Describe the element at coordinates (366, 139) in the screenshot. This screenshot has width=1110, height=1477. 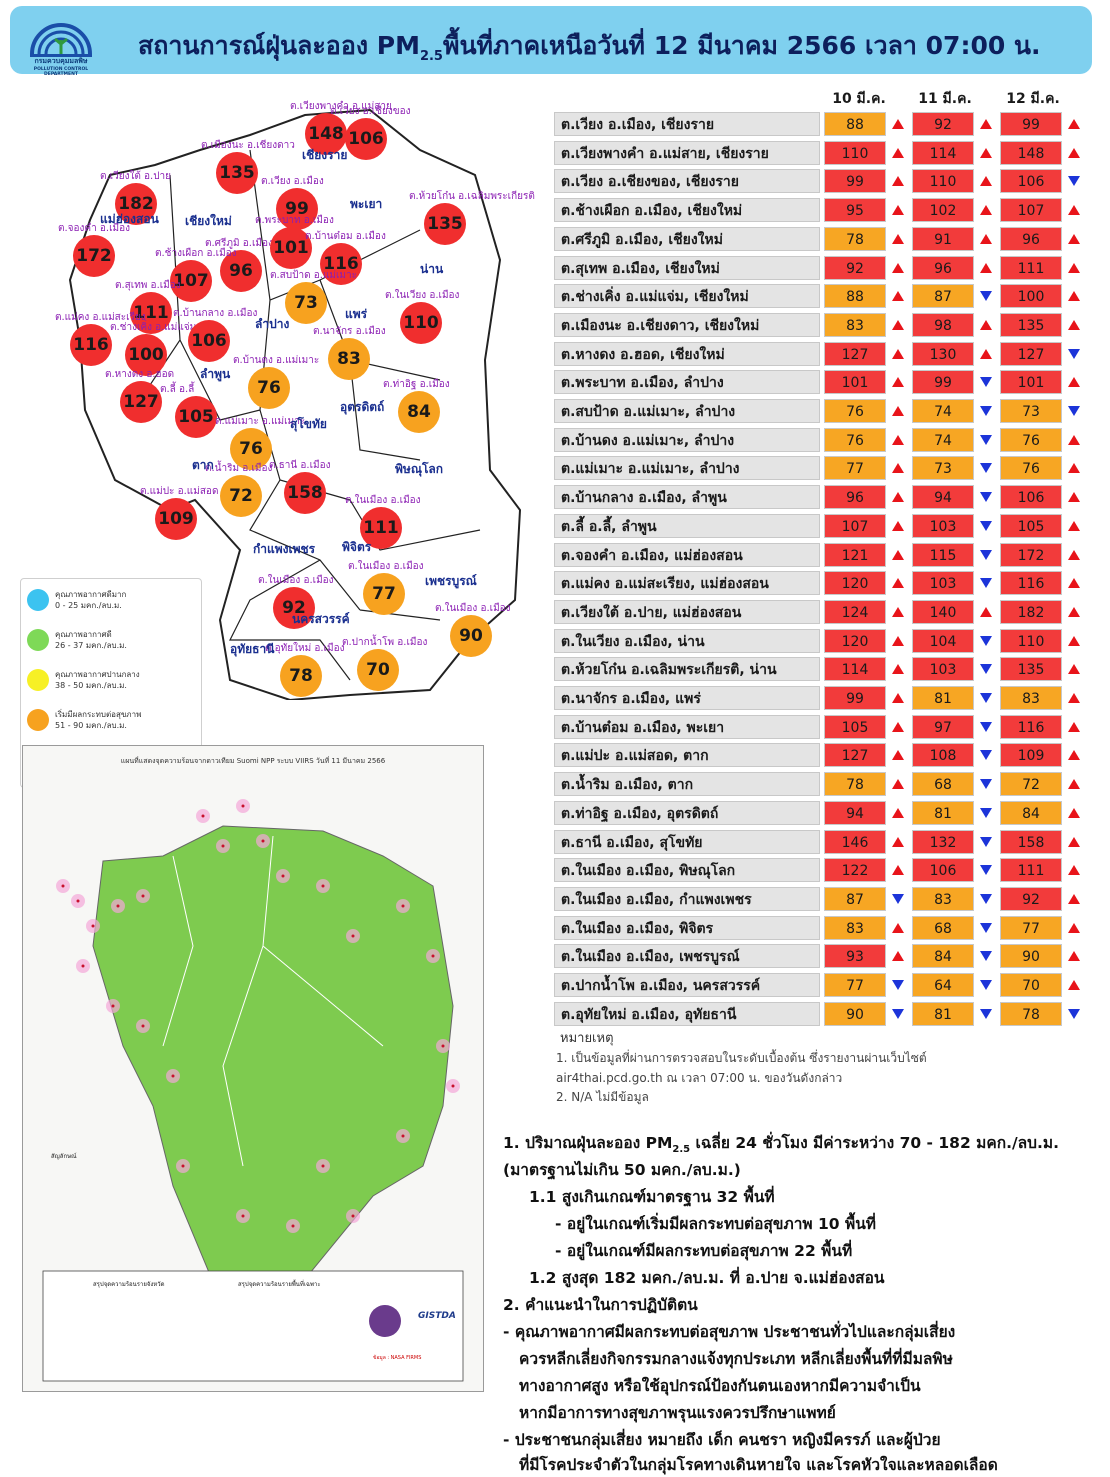
I see `map-station-bubble: 106` at that location.